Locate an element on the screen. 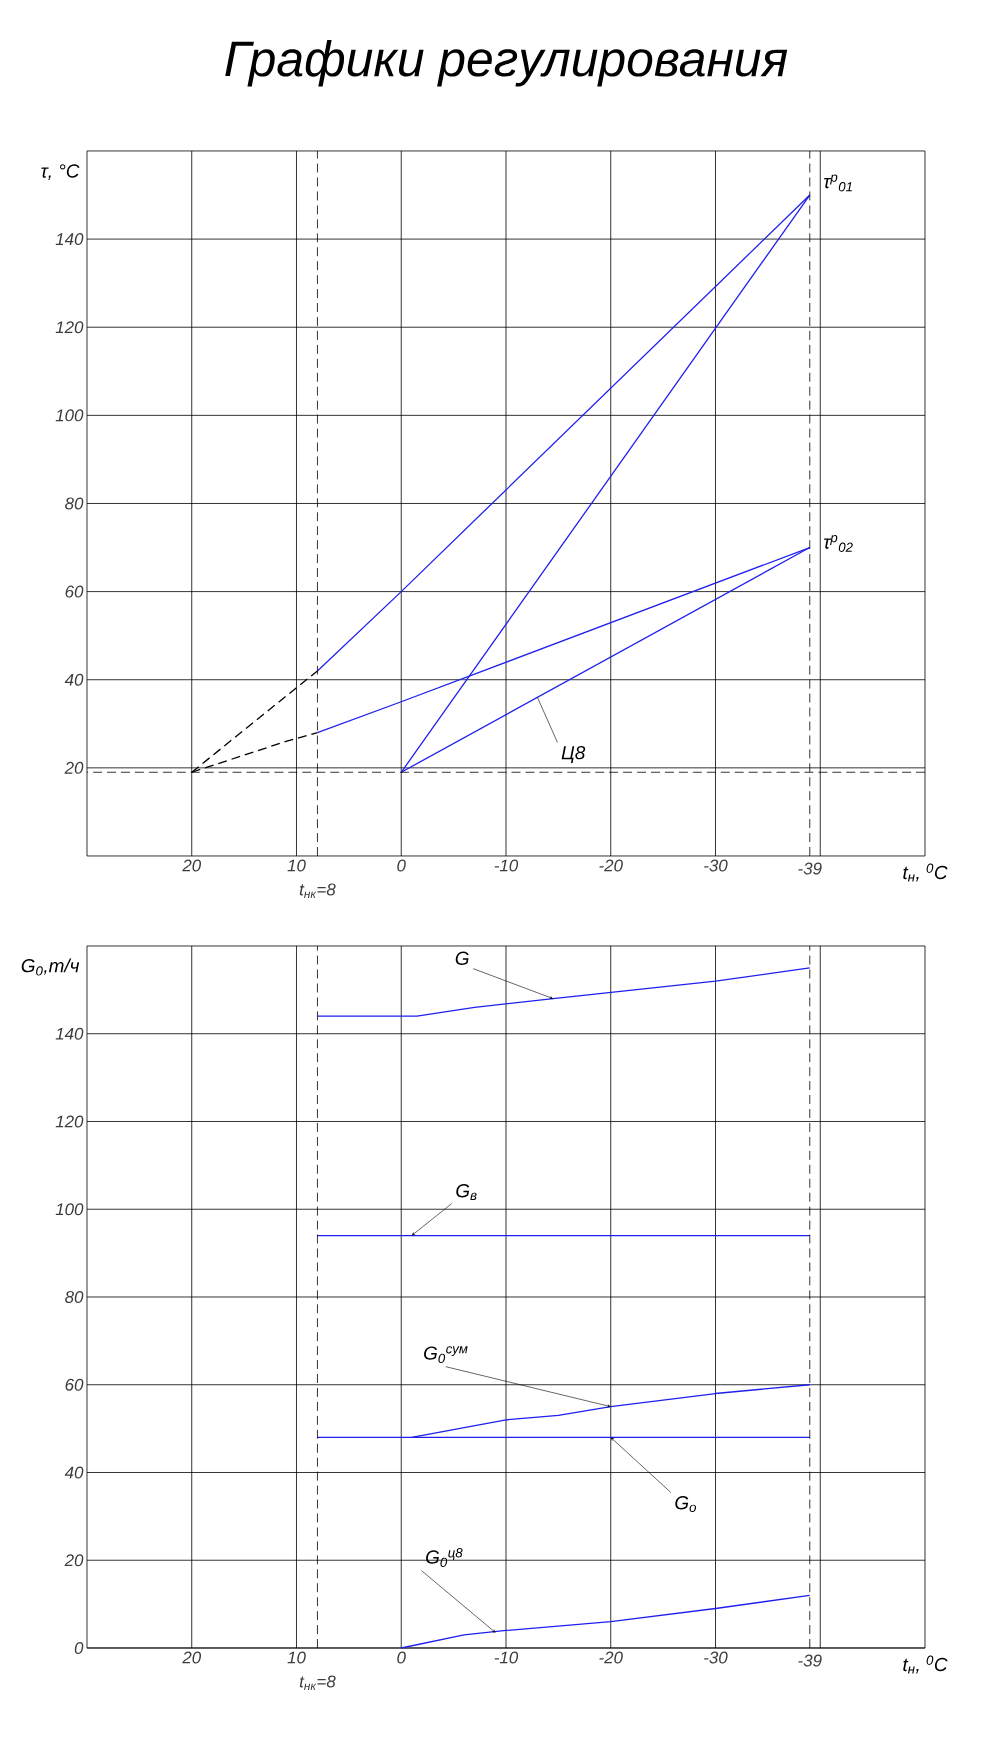 This screenshot has width=1006, height=1739. annotation: G is located at coordinates (462, 958).